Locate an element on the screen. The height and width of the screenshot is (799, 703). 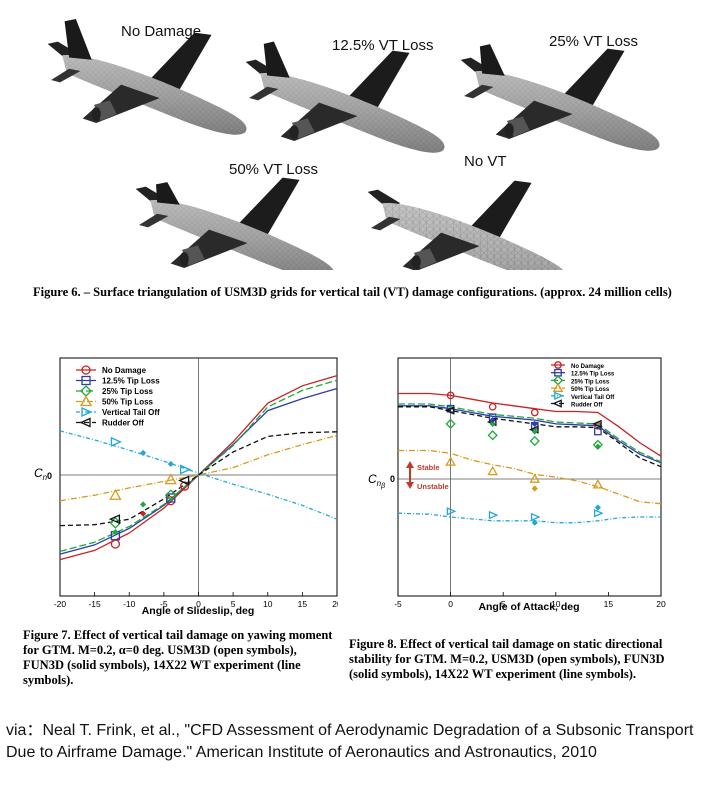
fig8-xlabel: Angle of Attack, deg is located at coordinates (528, 606).